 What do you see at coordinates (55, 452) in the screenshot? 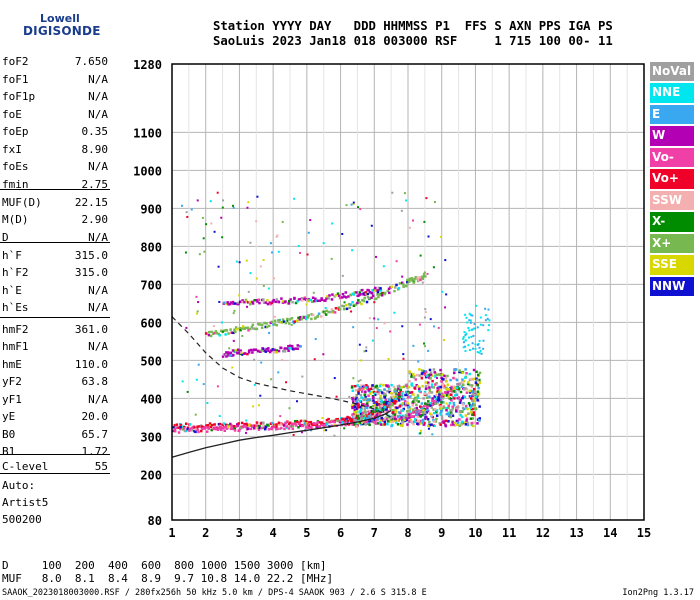
I see `param-row-b1: B1 1.72` at bounding box center [55, 452].